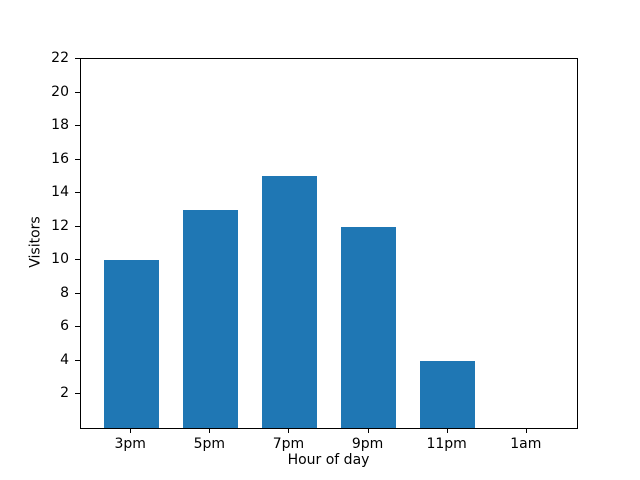 Image resolution: width=640 pixels, height=480 pixels. What do you see at coordinates (446, 444) in the screenshot?
I see `x-tick-label-11pm: 11pm` at bounding box center [446, 444].